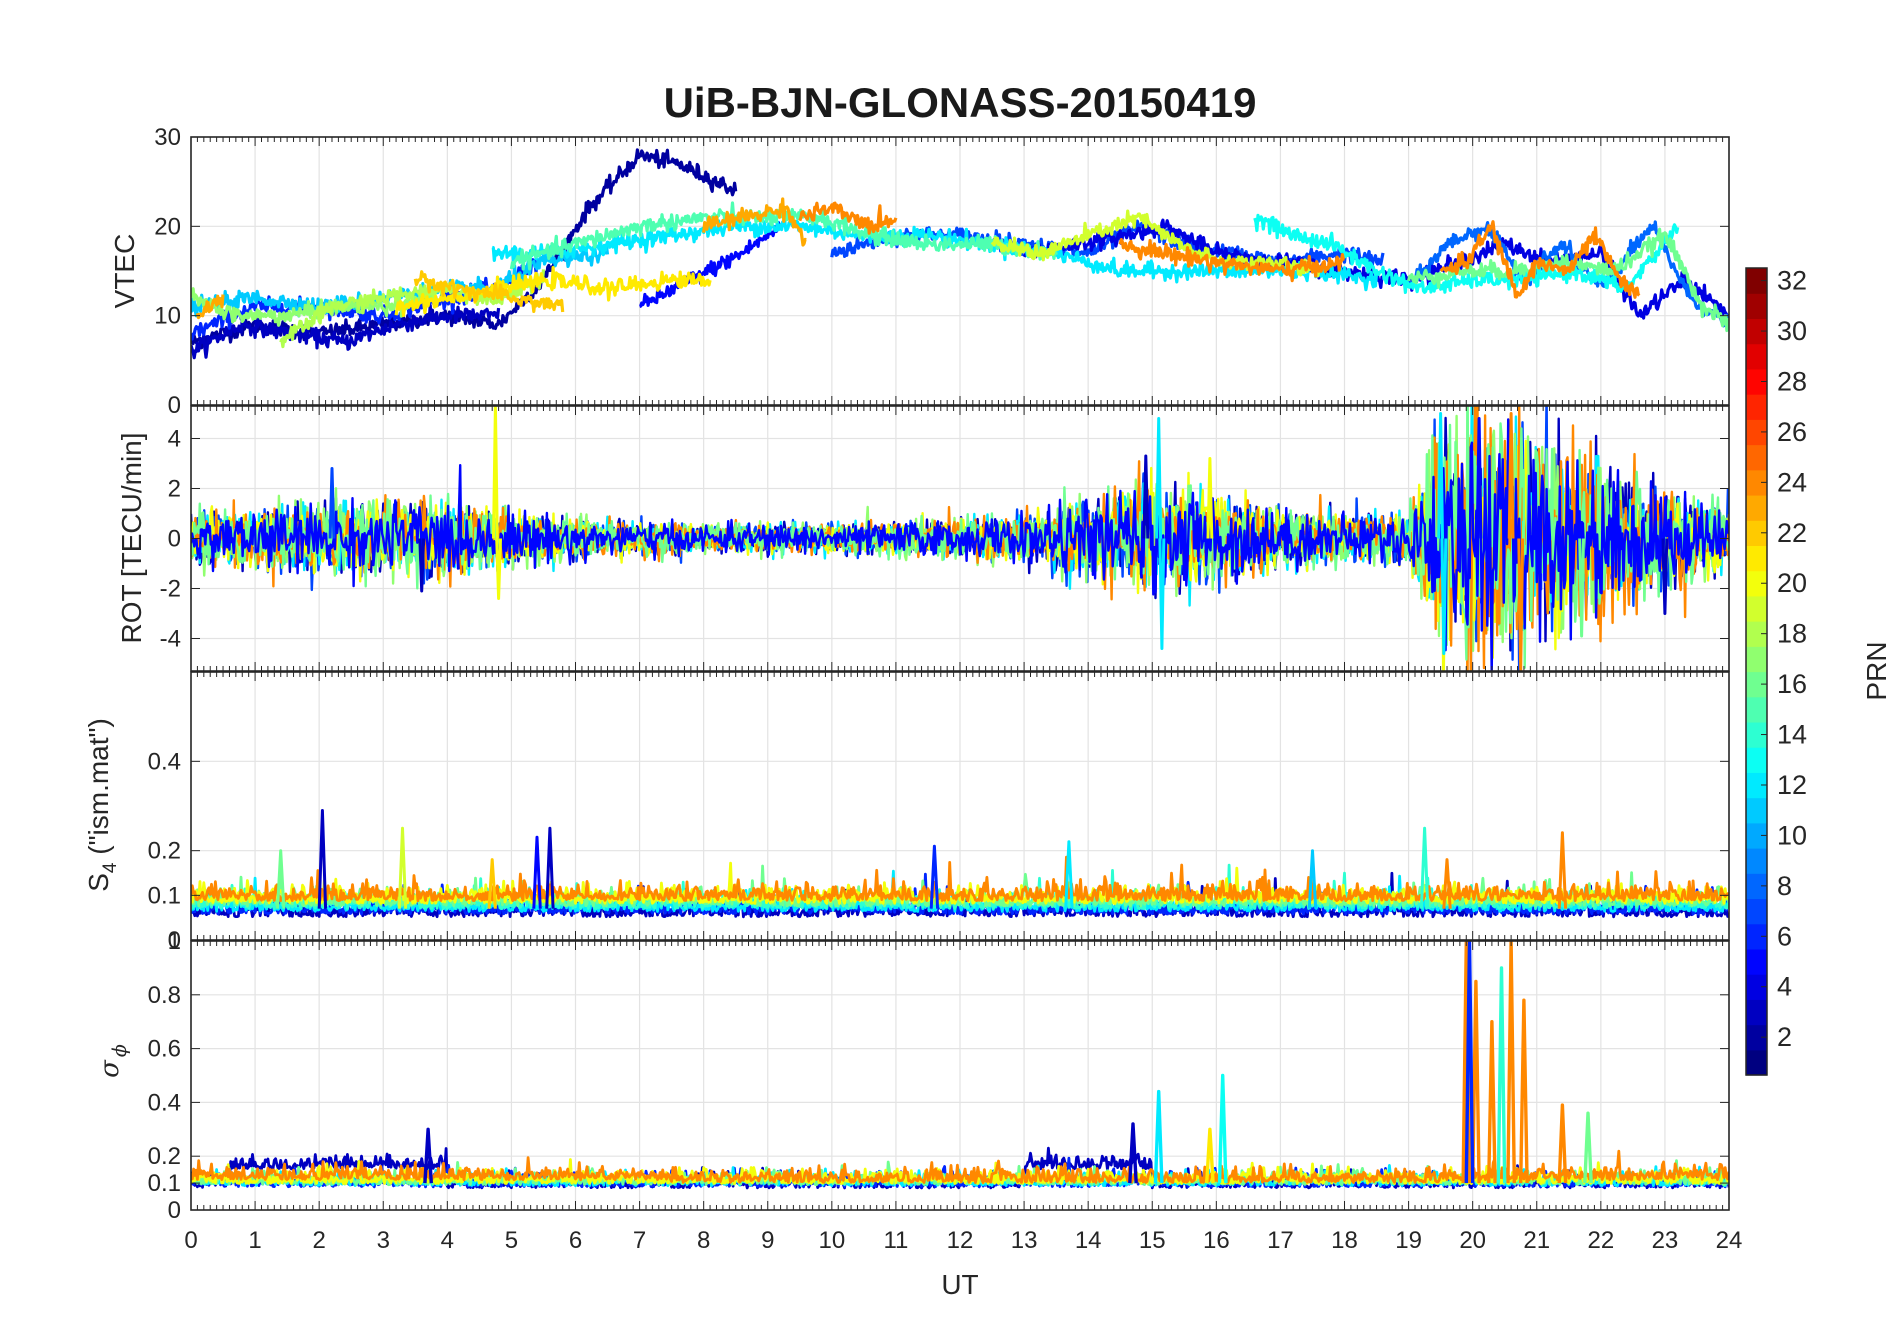  Describe the element at coordinates (831, 1240) in the screenshot. I see `x-tick-label: 10` at that location.